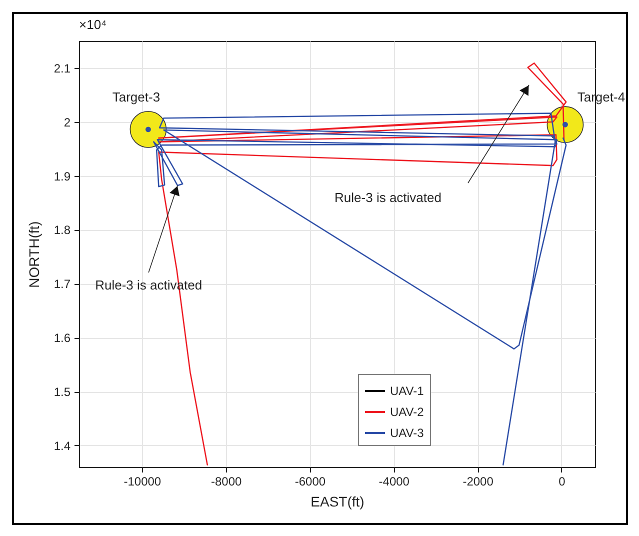 Image resolution: width=639 pixels, height=536 pixels. I want to click on y-tick-label: 1.9, so click(62, 176).